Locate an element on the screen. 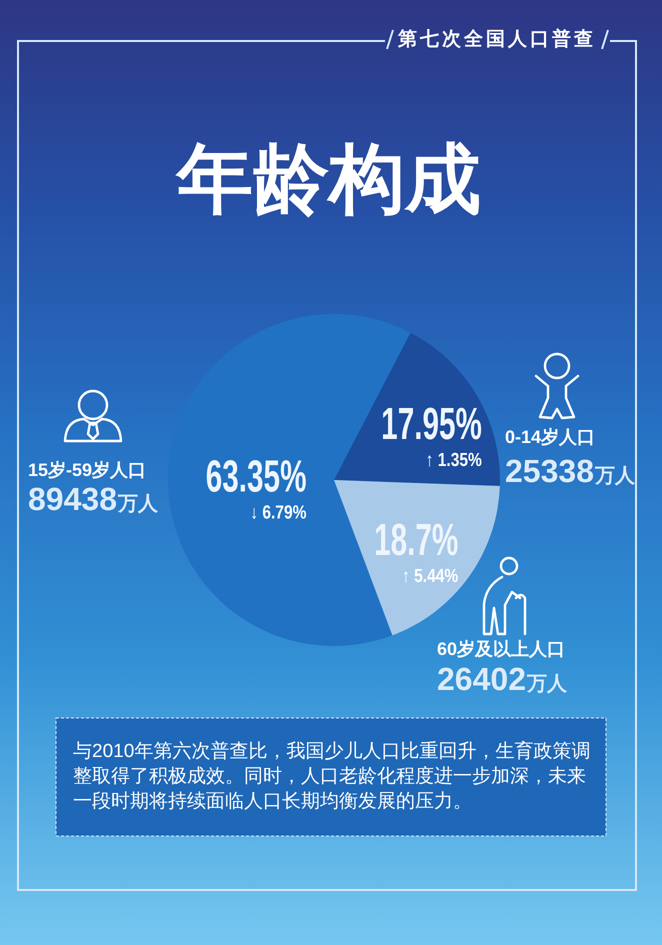 The height and width of the screenshot is (945, 662). data-label: 17.95% is located at coordinates (431, 424).